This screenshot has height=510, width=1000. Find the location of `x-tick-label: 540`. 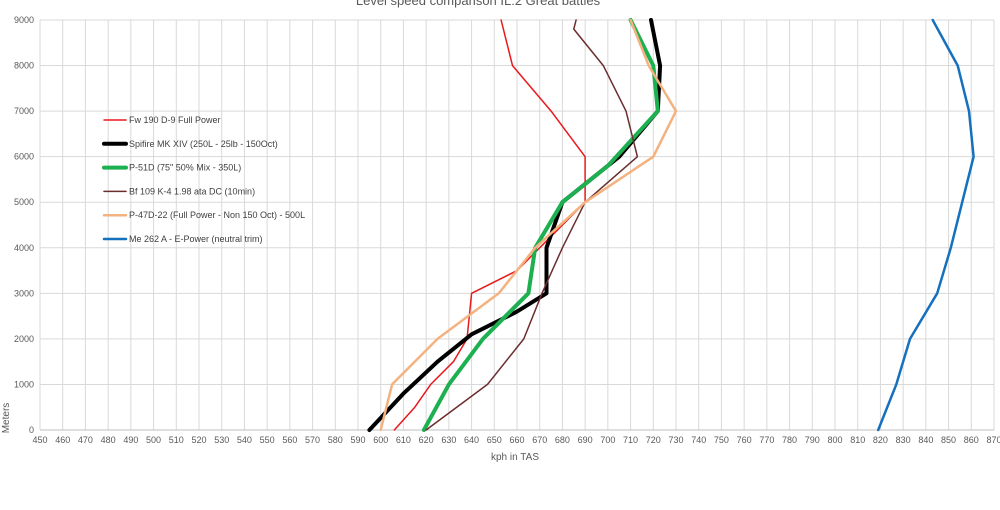

x-tick-label: 540 is located at coordinates (244, 440).